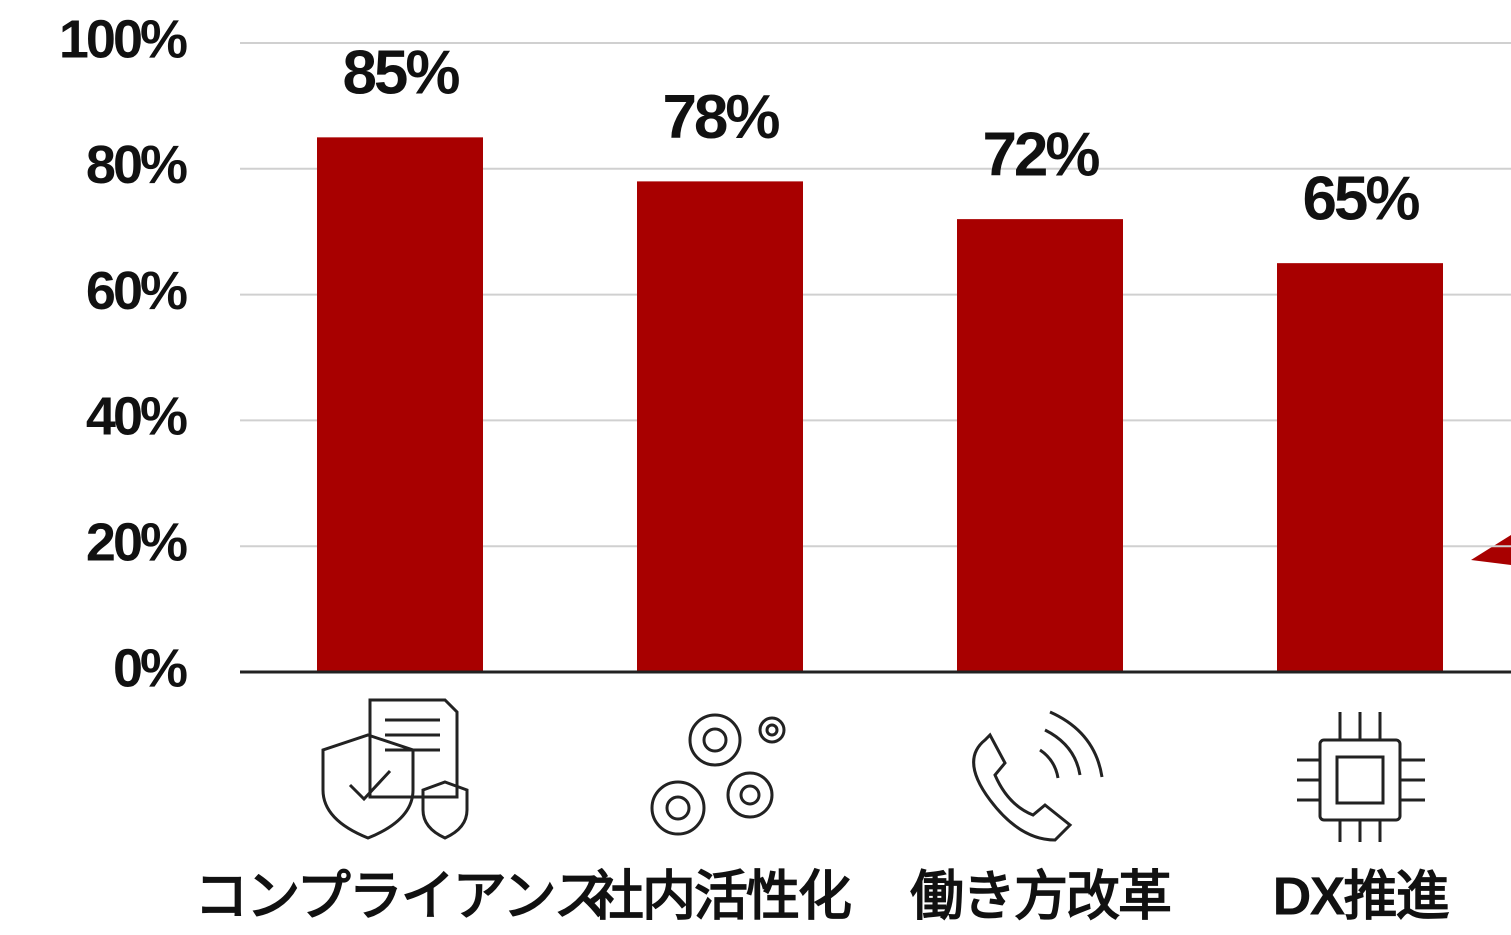 Image resolution: width=1511 pixels, height=935 pixels. What do you see at coordinates (1040, 154) in the screenshot?
I see `data-label: 72%` at bounding box center [1040, 154].